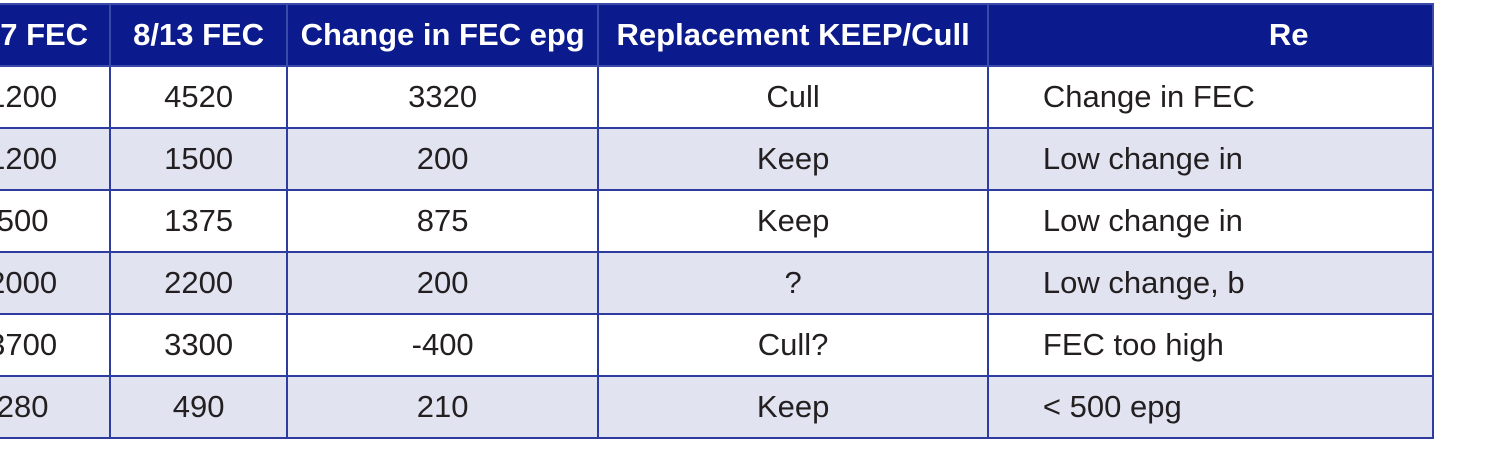 The height and width of the screenshot is (461, 1500). I want to click on table-cell: FEC too high, so click(1210, 345).